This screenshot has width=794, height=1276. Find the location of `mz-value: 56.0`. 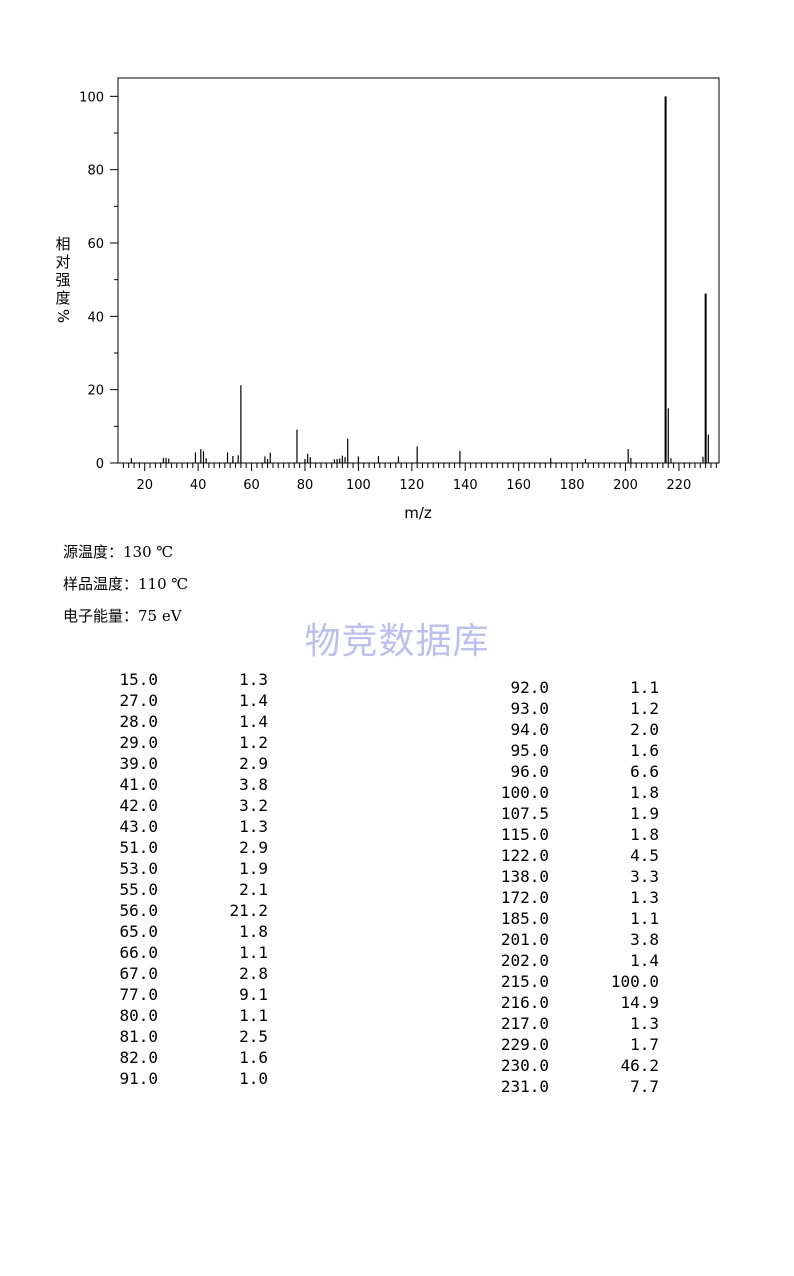

mz-value: 56.0 is located at coordinates (138, 910).